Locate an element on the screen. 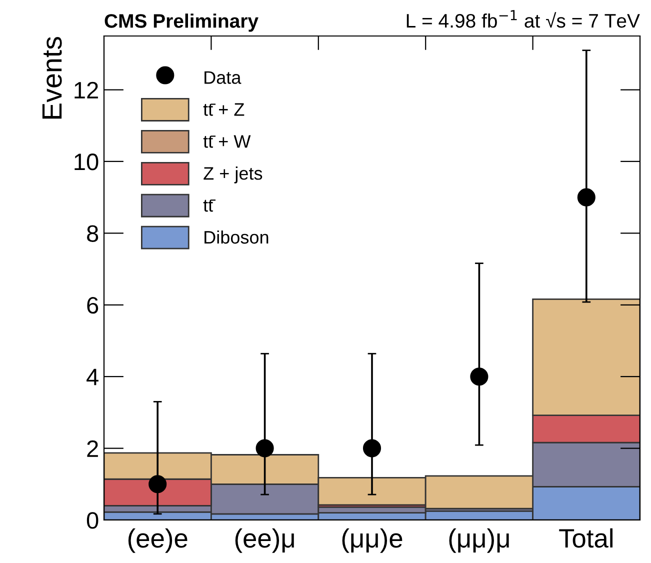  x-tick-label: (μμ)μ is located at coordinates (479, 540).